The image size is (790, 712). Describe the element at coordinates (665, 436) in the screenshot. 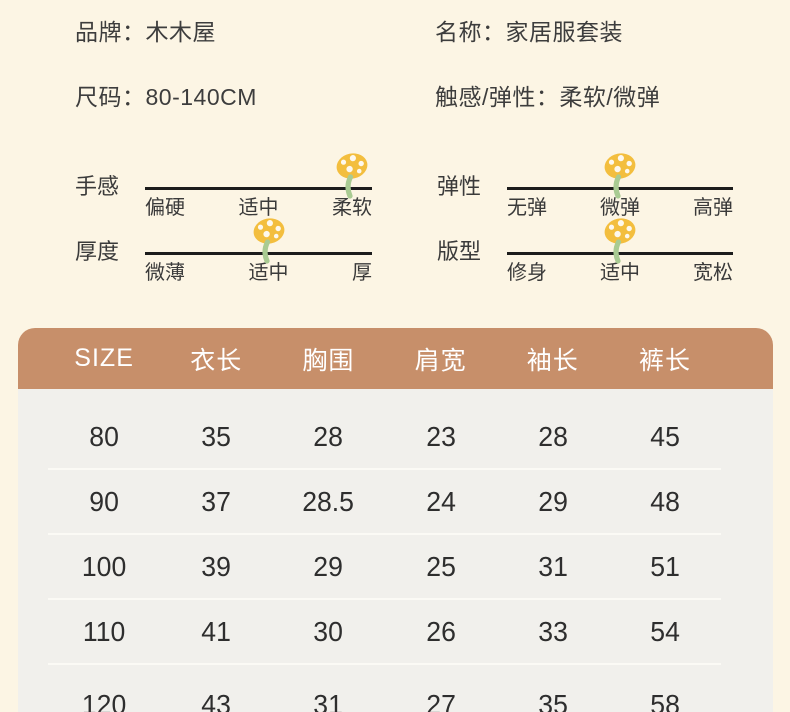

I see `table-cell: 45` at that location.